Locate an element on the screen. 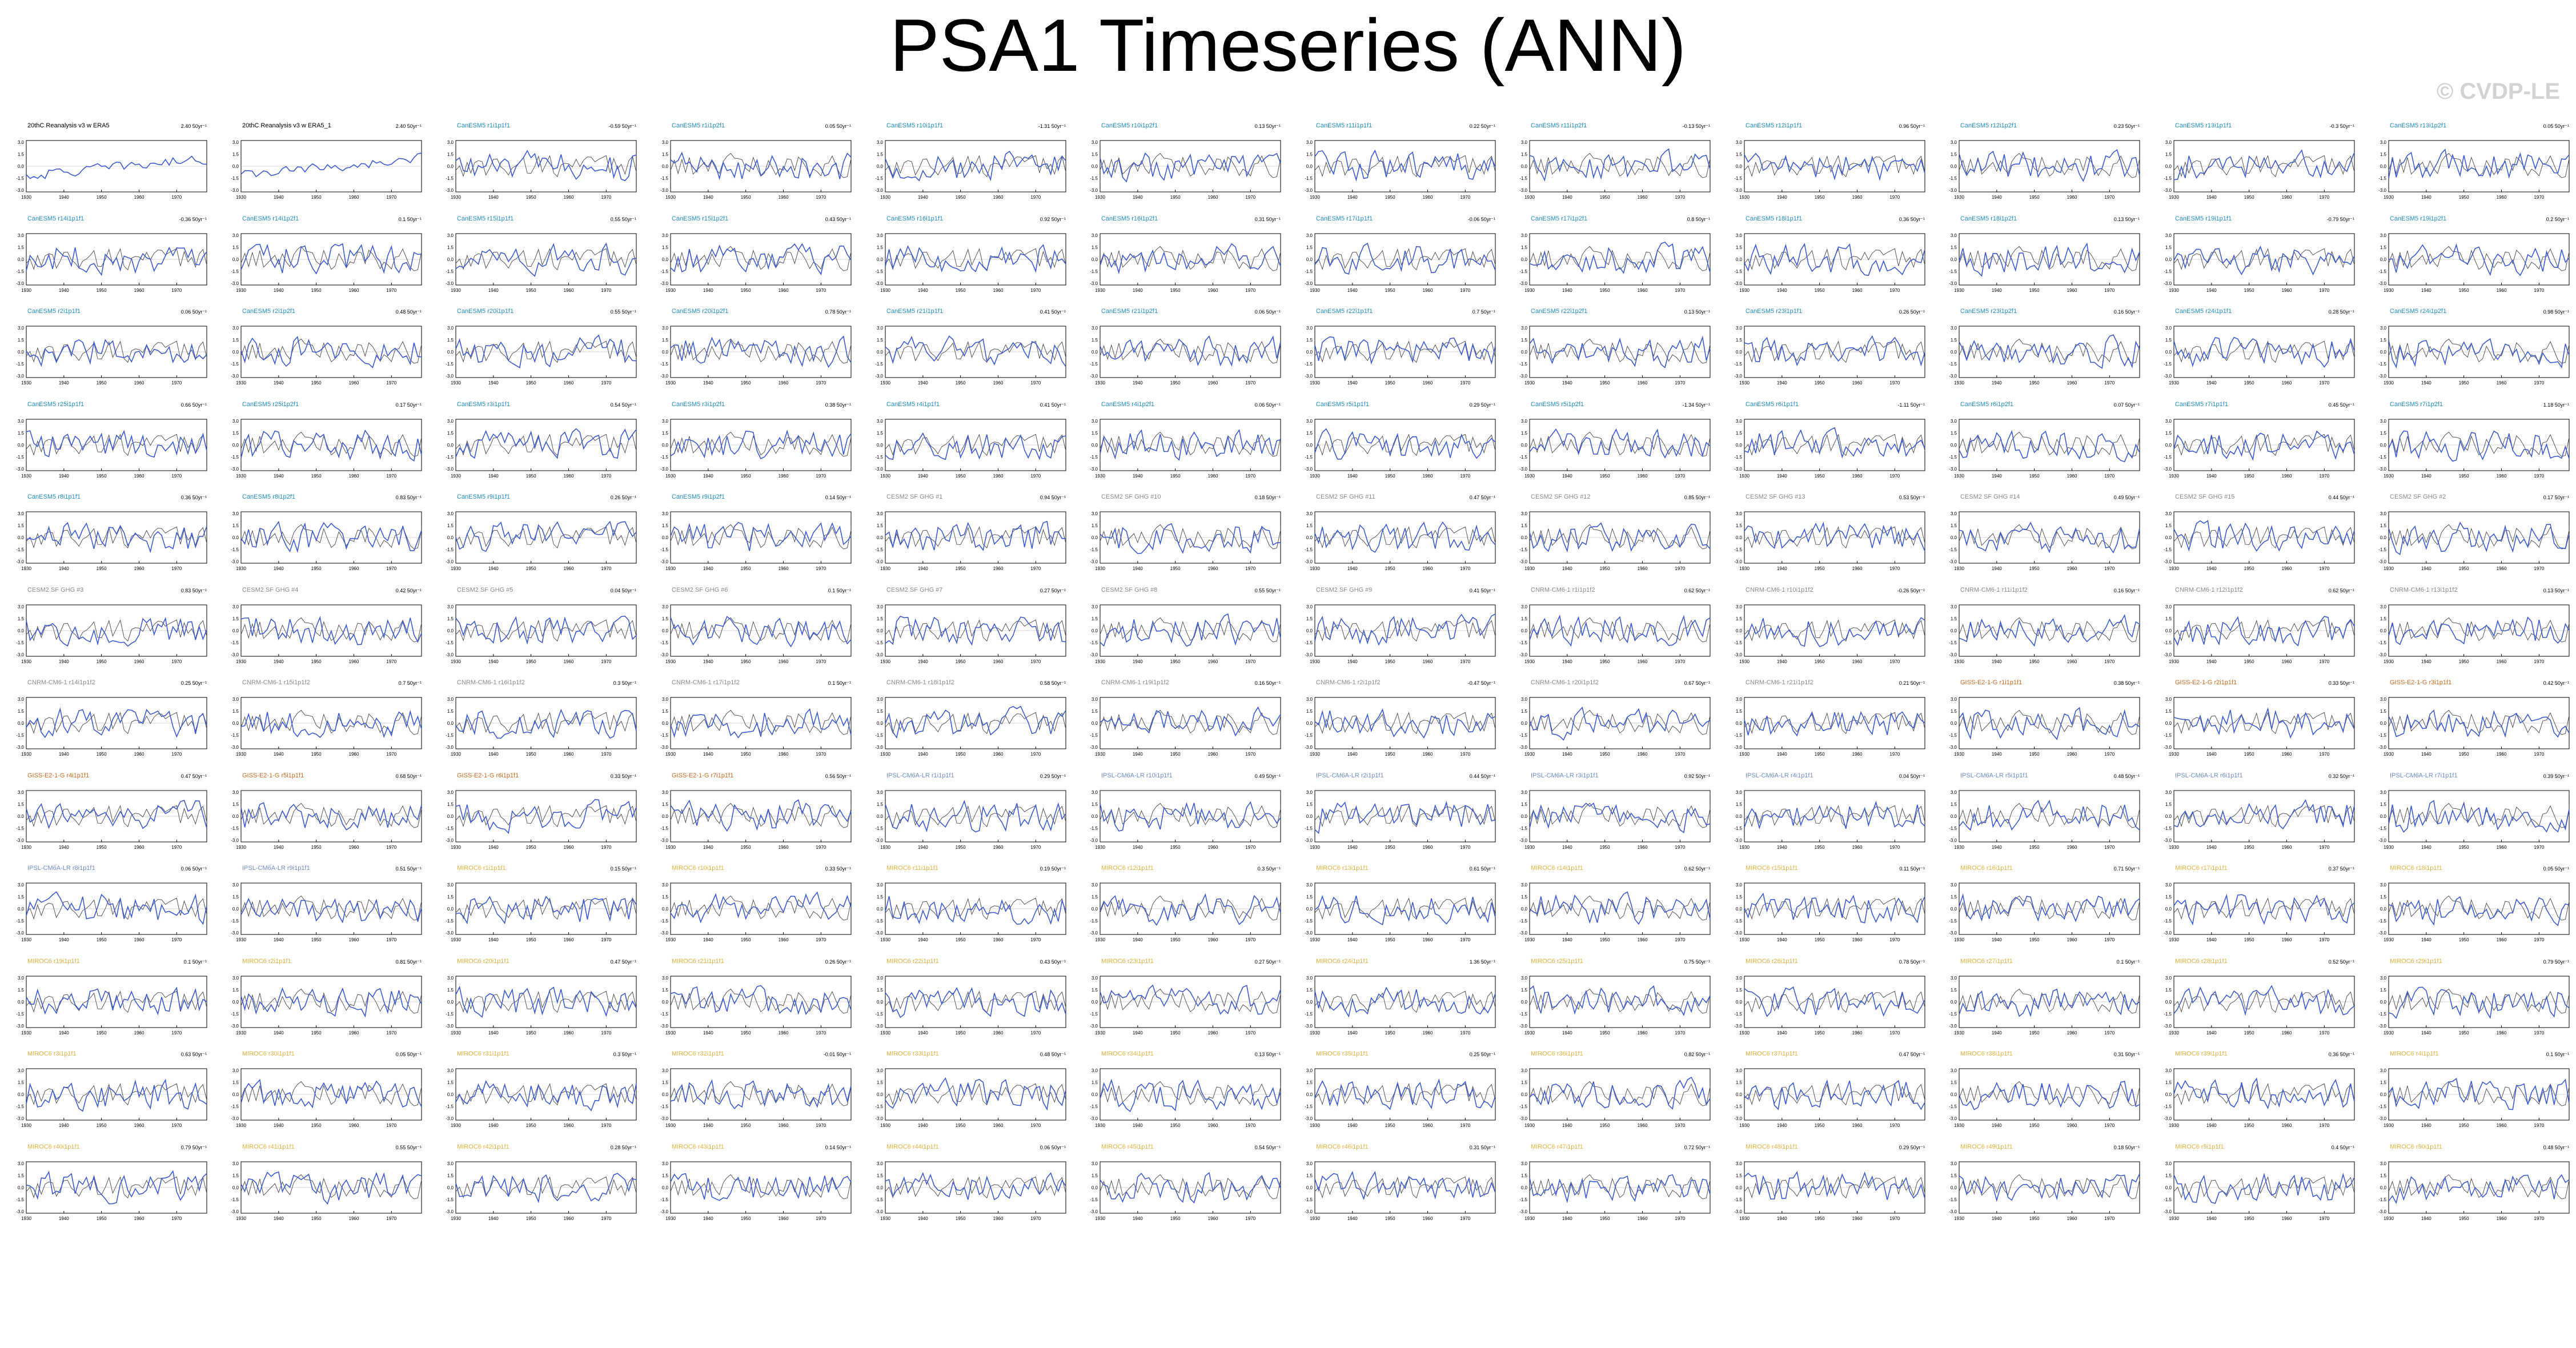 This screenshot has width=2576, height=1348. panel-title: MIROC6 r50i1p1f1 is located at coordinates (2416, 1146).